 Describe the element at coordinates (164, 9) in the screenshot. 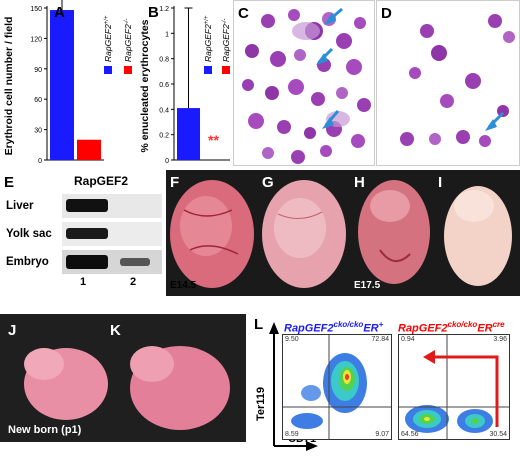

I see `y-tick-label: 1.2` at that location.